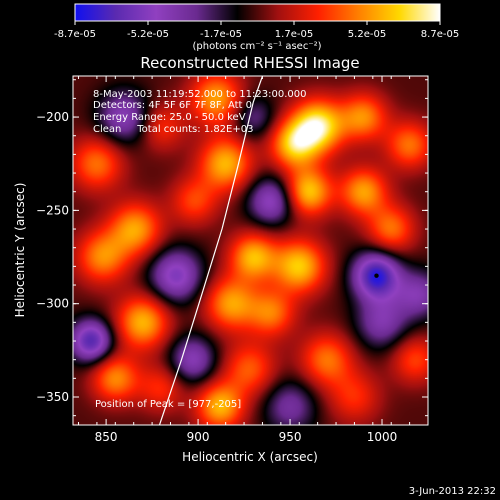 The height and width of the screenshot is (500, 500). I want to click on colorbar-tick-label: 8.7e-05, so click(440, 34).